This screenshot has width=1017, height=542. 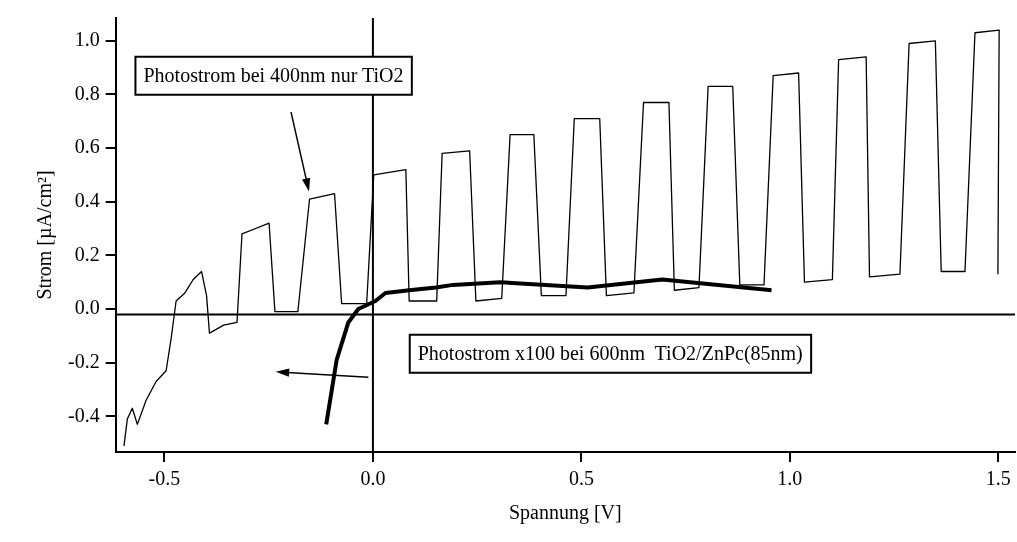 What do you see at coordinates (610, 354) in the screenshot?
I see `annotation: Photostrom x100 bei 600nm TiO2/ZnPc(85nm)` at bounding box center [610, 354].